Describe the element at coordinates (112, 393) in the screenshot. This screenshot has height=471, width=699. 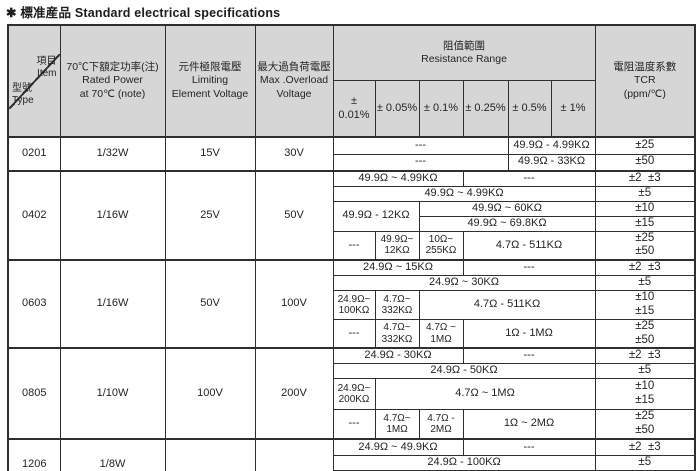
I see `power-cell-0805: 1/10W` at that location.